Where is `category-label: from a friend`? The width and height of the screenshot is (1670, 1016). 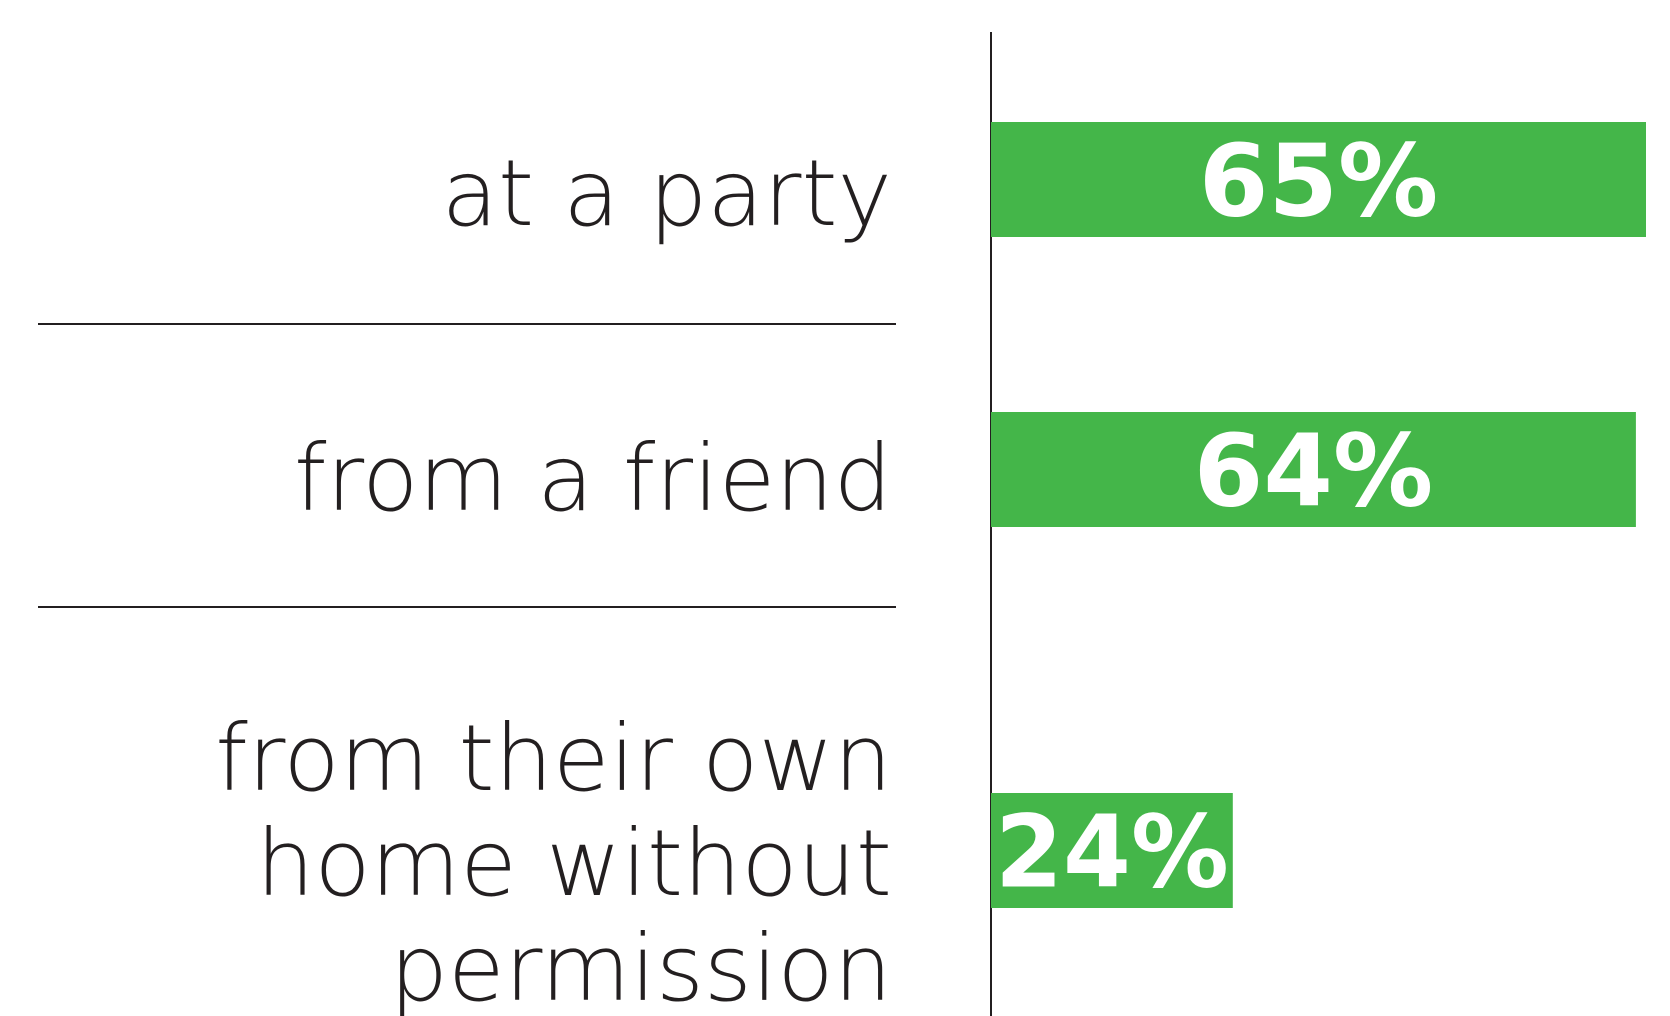 category-label: from a friend is located at coordinates (593, 478).